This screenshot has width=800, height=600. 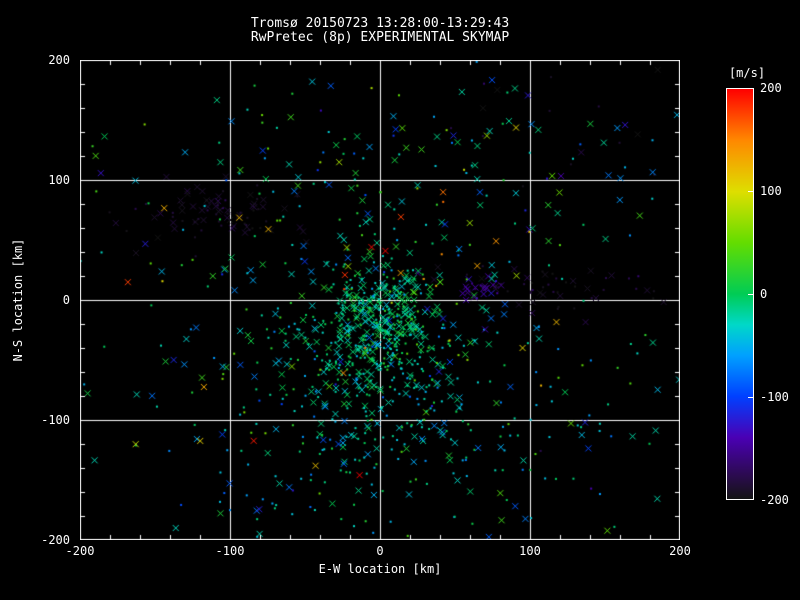 I want to click on x-tick-100: 100, so click(x=530, y=551).